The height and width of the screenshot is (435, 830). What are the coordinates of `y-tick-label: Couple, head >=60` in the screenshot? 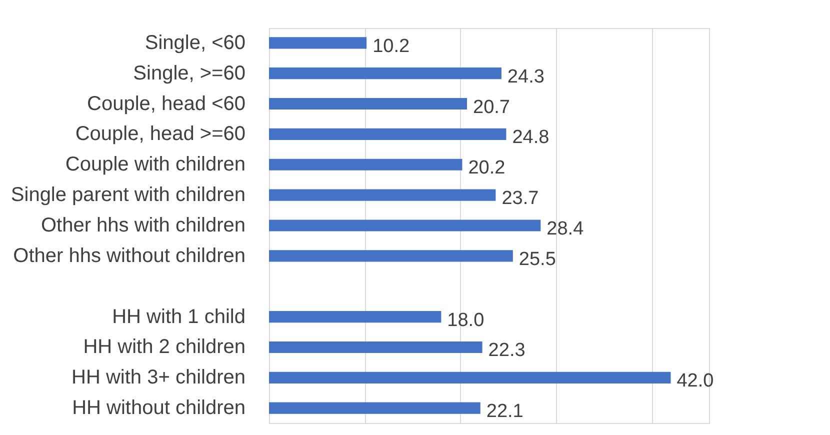 It's located at (160, 134).